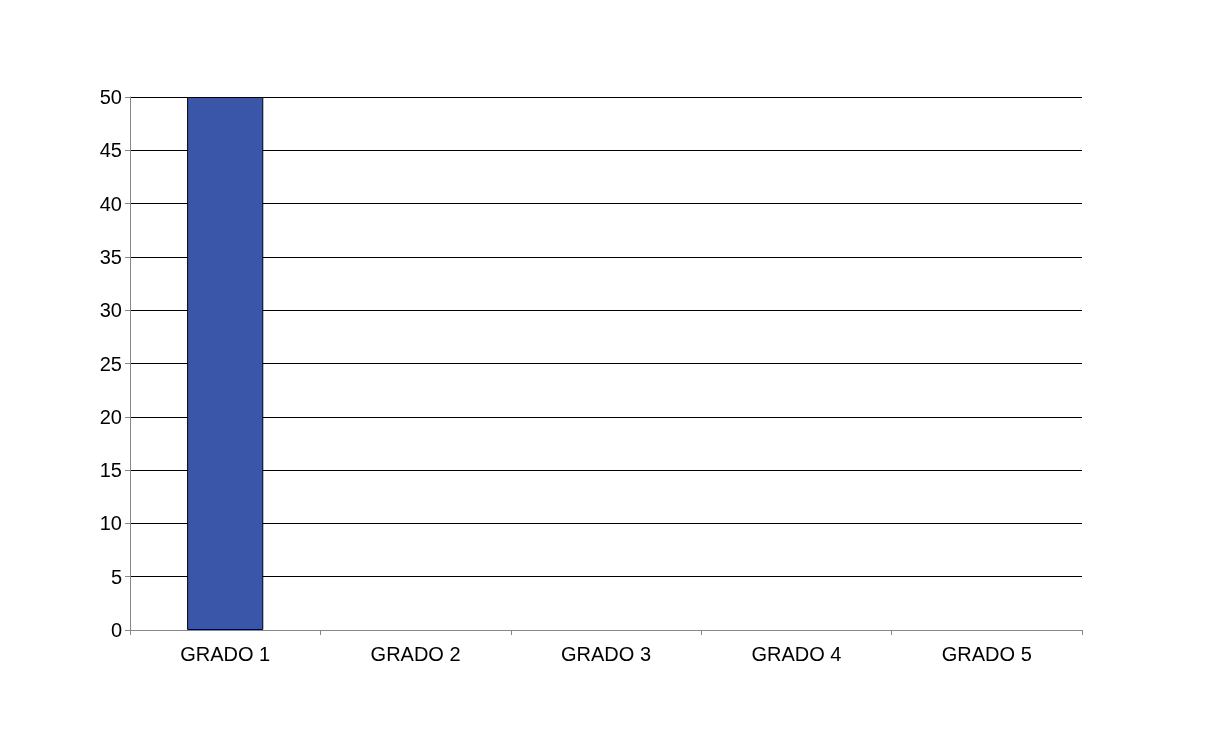 Image resolution: width=1227 pixels, height=744 pixels. I want to click on y-tick-label: 50, so click(110, 97).